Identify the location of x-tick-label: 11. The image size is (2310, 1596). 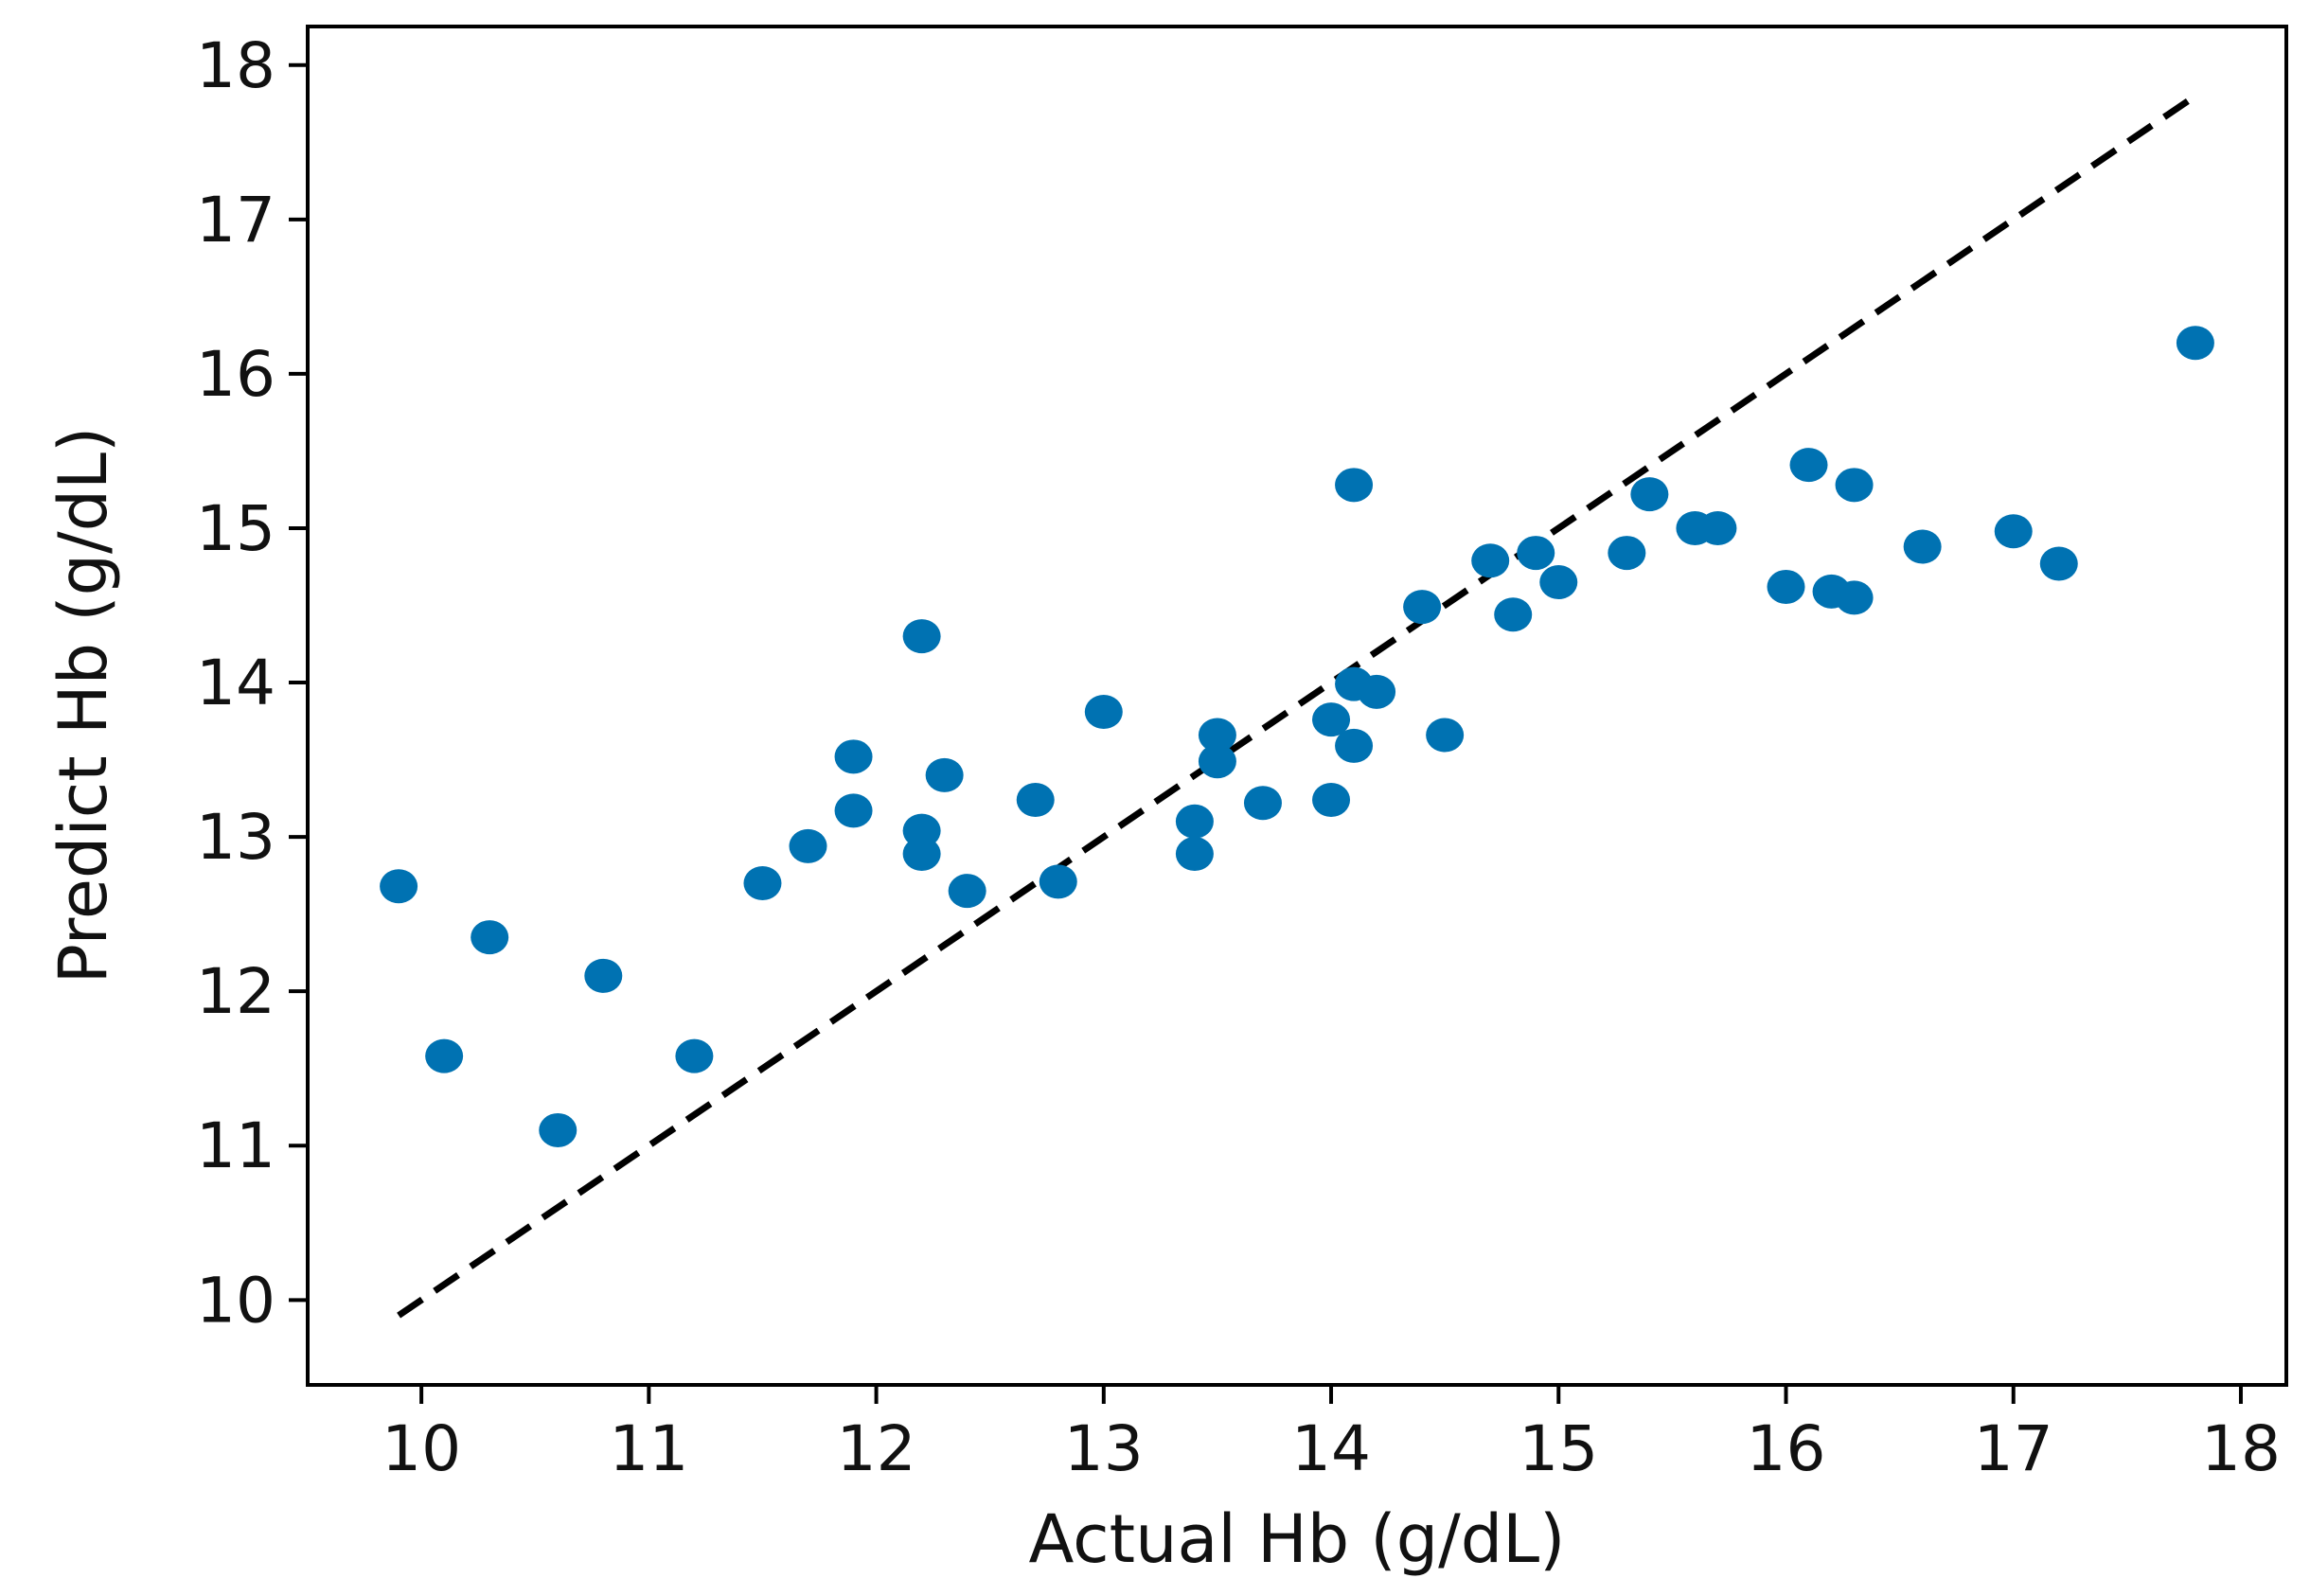
(648, 1448).